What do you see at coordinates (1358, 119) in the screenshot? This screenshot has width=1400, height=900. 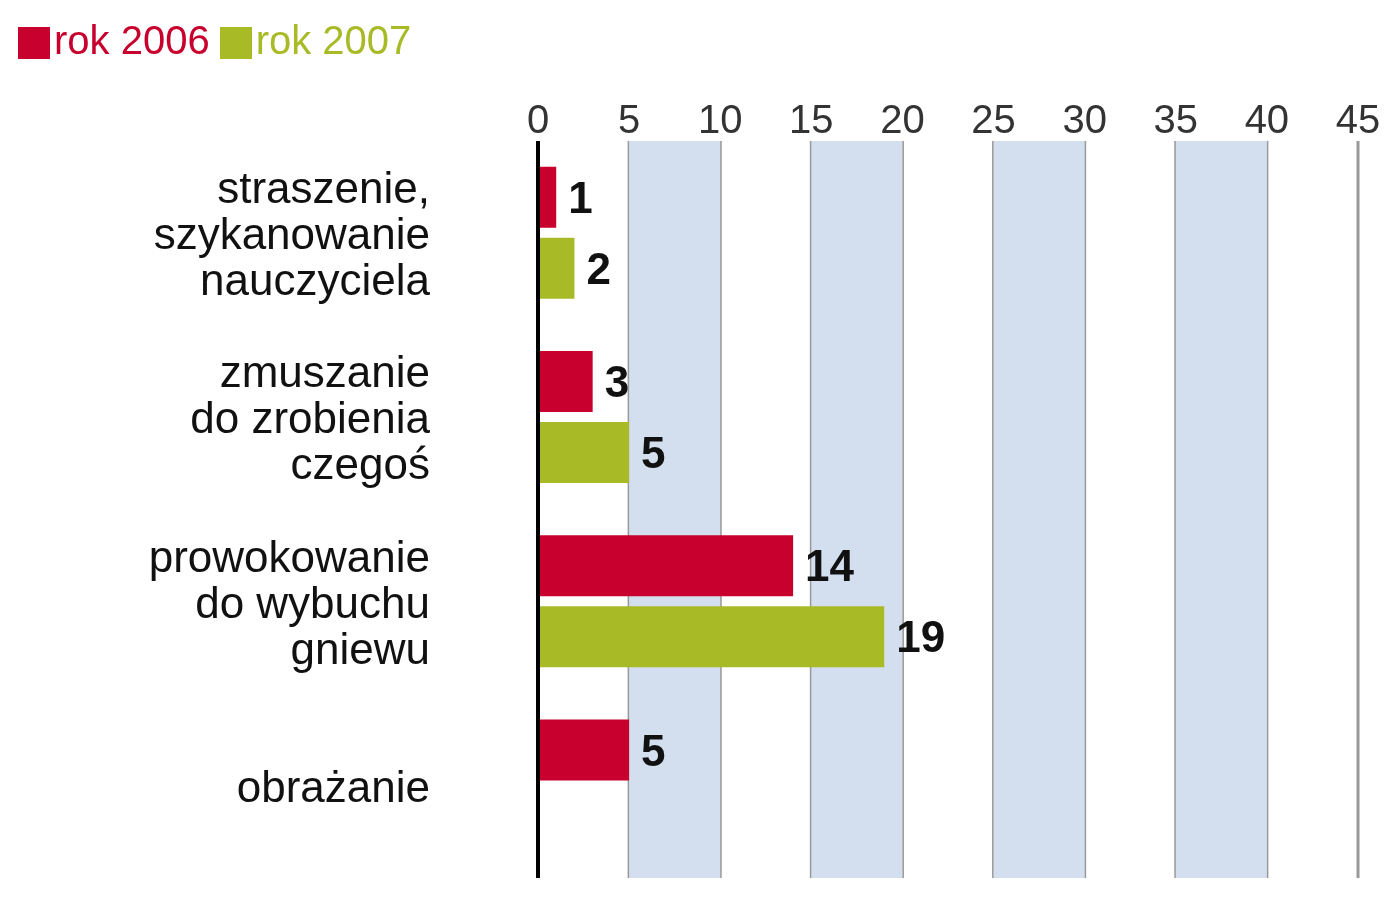 I see `x-tick-label: 45` at bounding box center [1358, 119].